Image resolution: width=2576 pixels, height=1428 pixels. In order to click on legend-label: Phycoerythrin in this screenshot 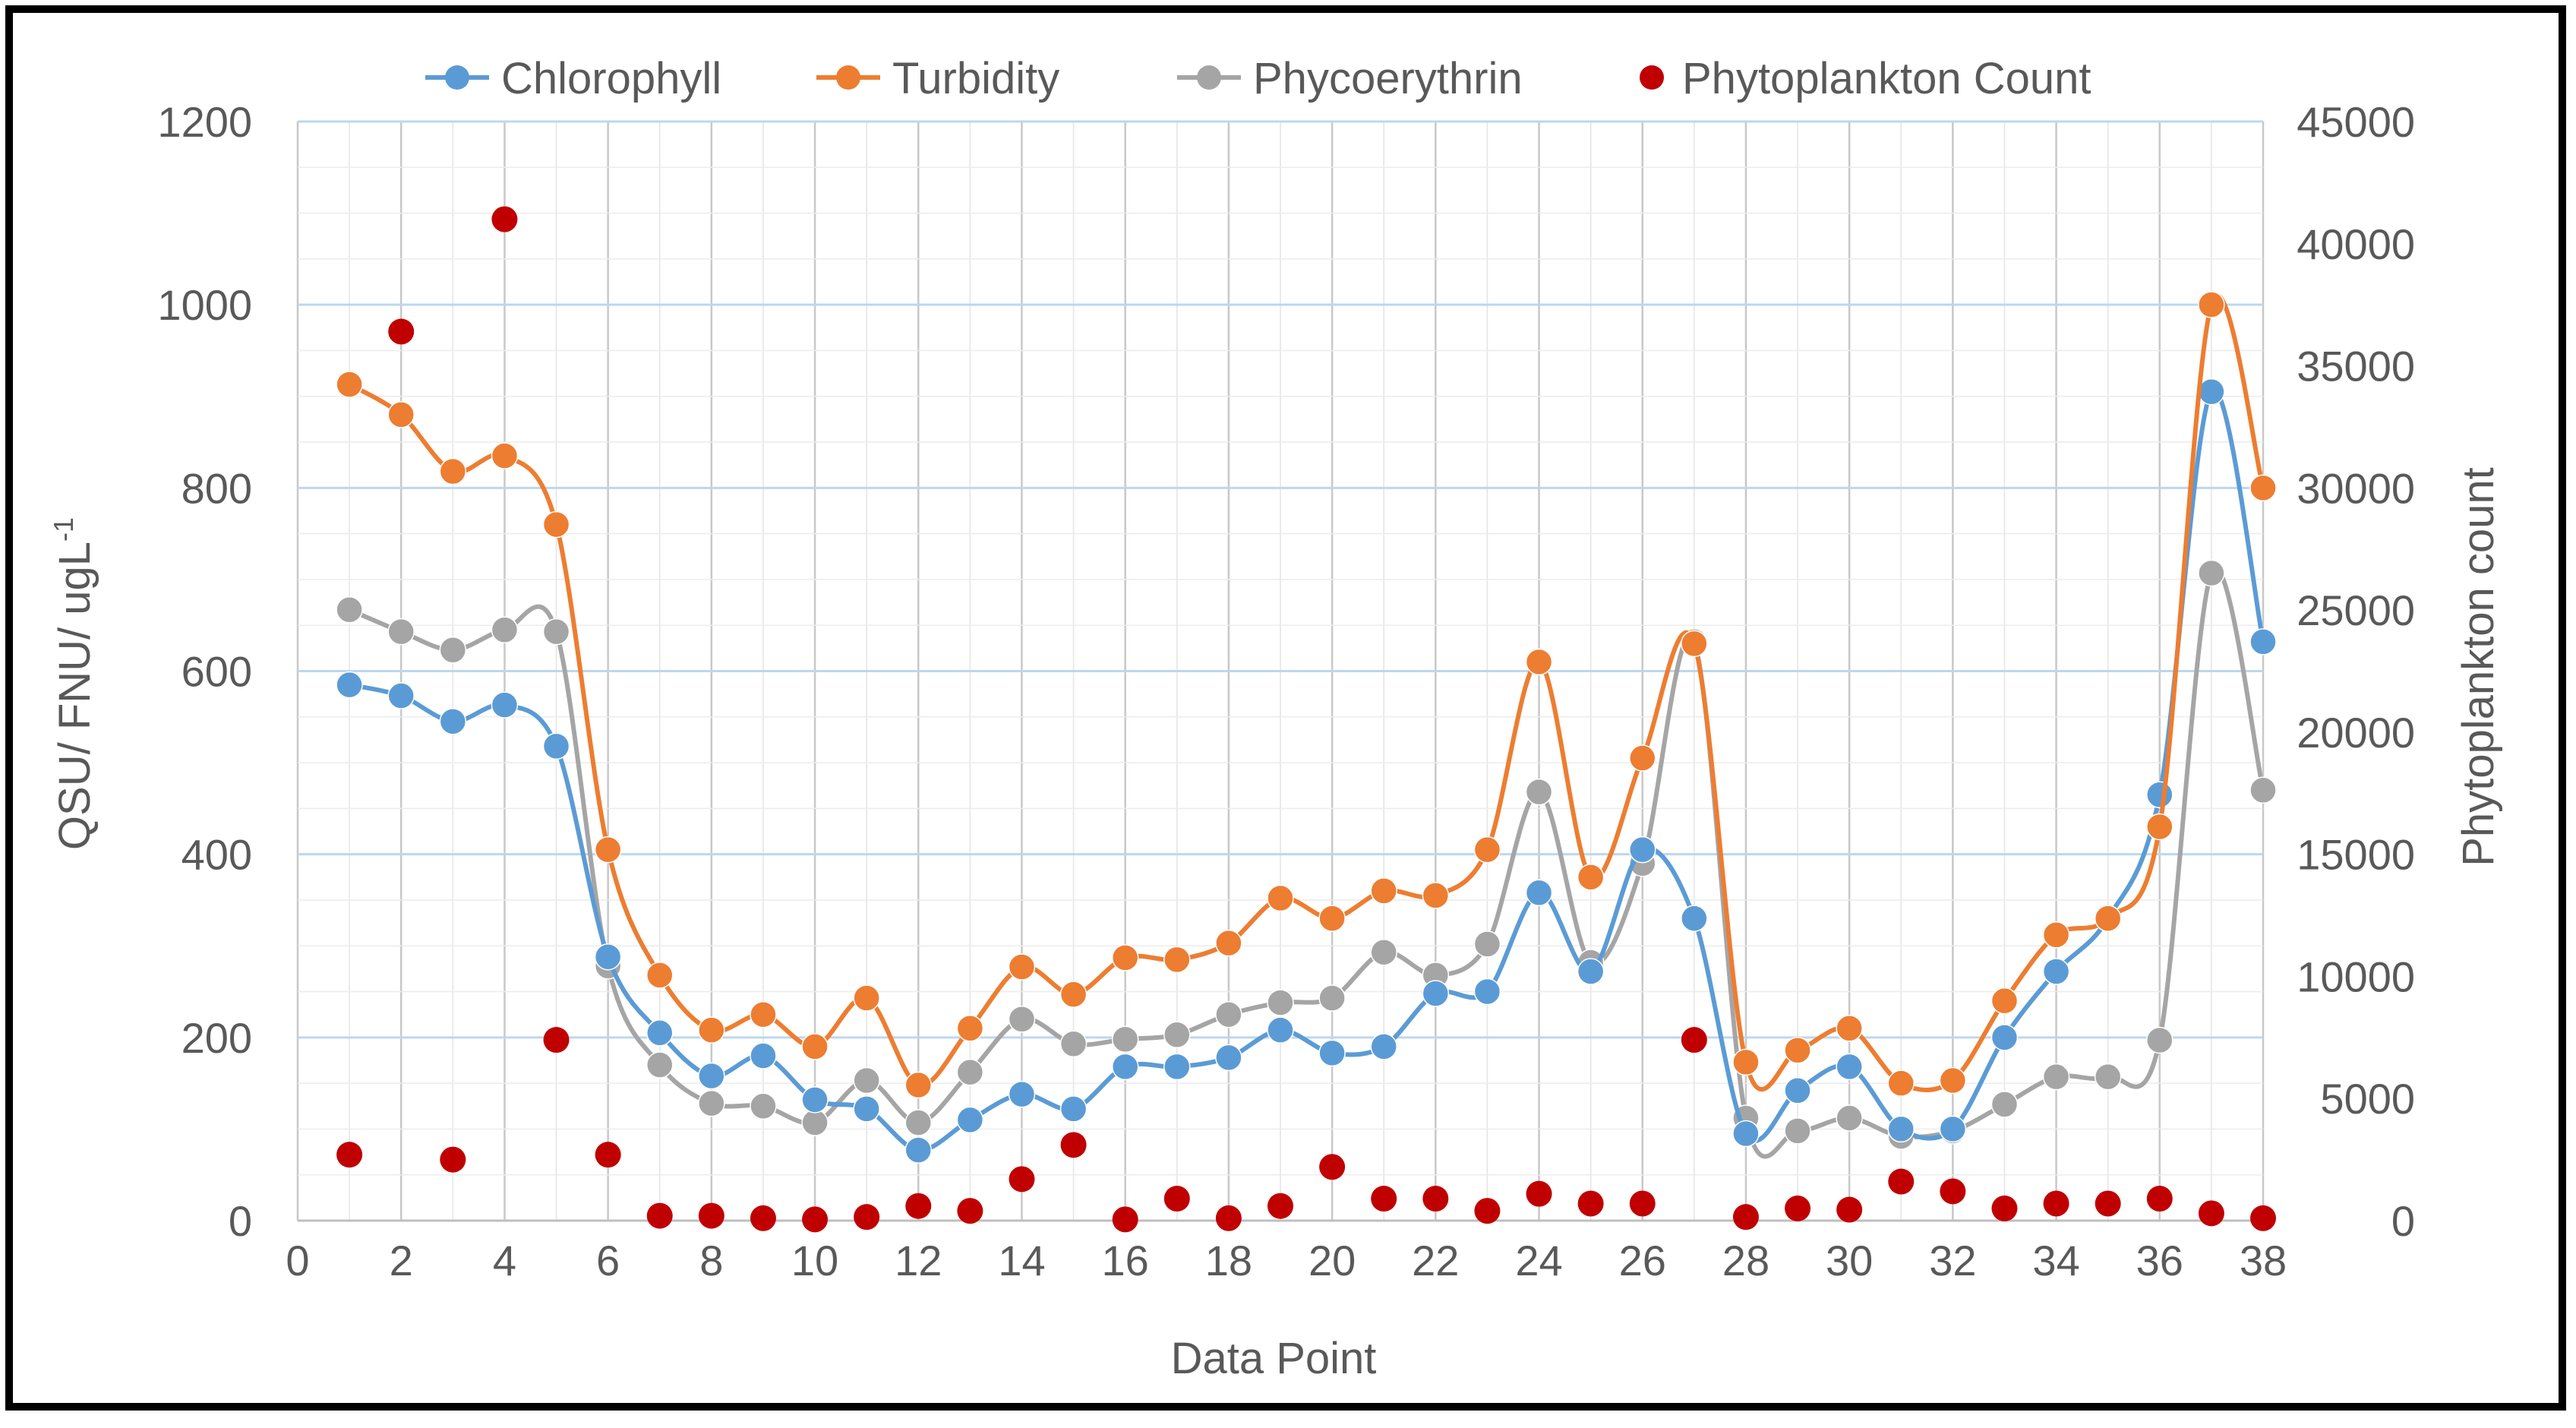, I will do `click(1388, 78)`.